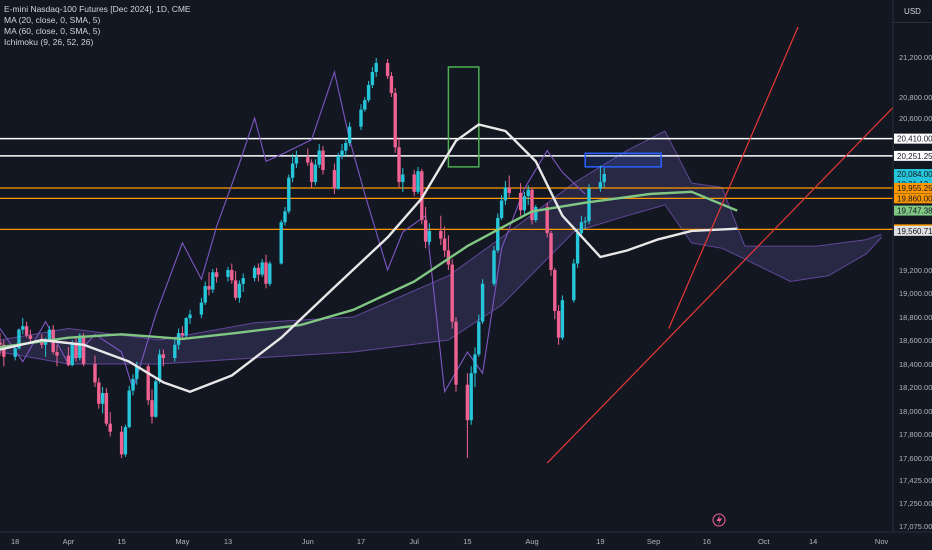 The image size is (932, 550). What do you see at coordinates (915, 364) in the screenshot?
I see `price-tick-label: 18,400.00` at bounding box center [915, 364].